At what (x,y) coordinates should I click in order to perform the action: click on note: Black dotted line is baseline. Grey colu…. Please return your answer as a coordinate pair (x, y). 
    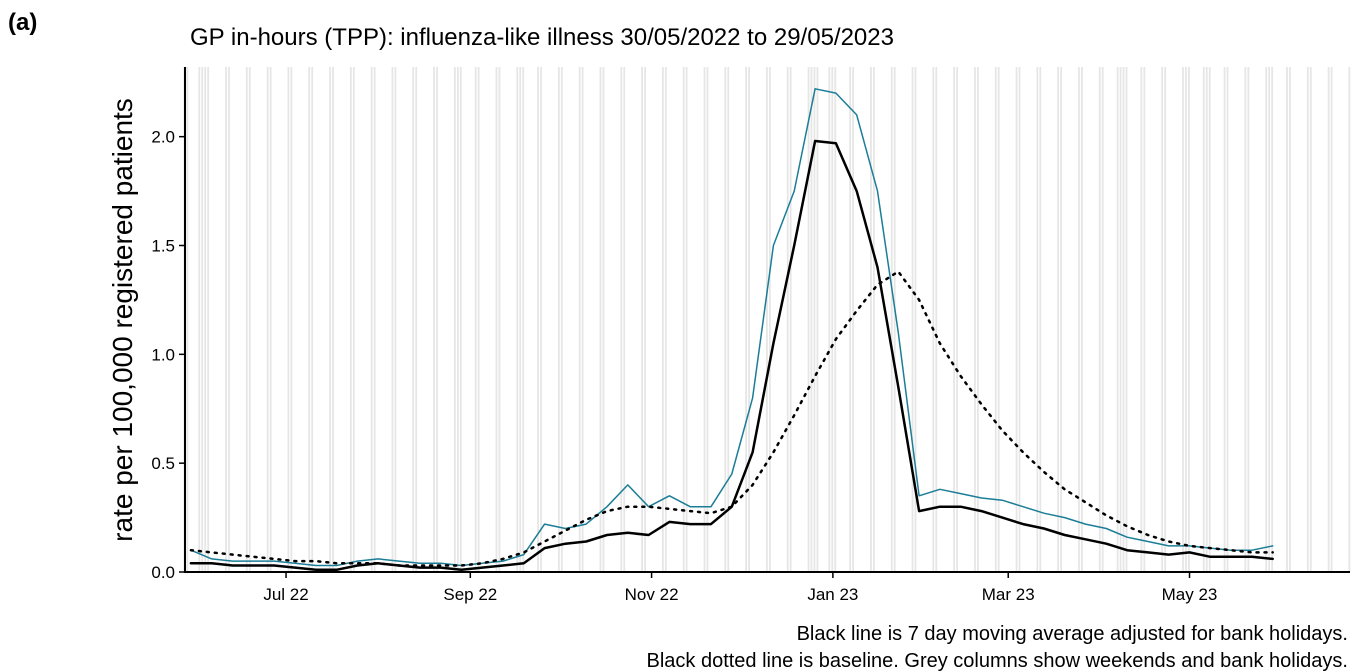
    Looking at the image, I should click on (997, 661).